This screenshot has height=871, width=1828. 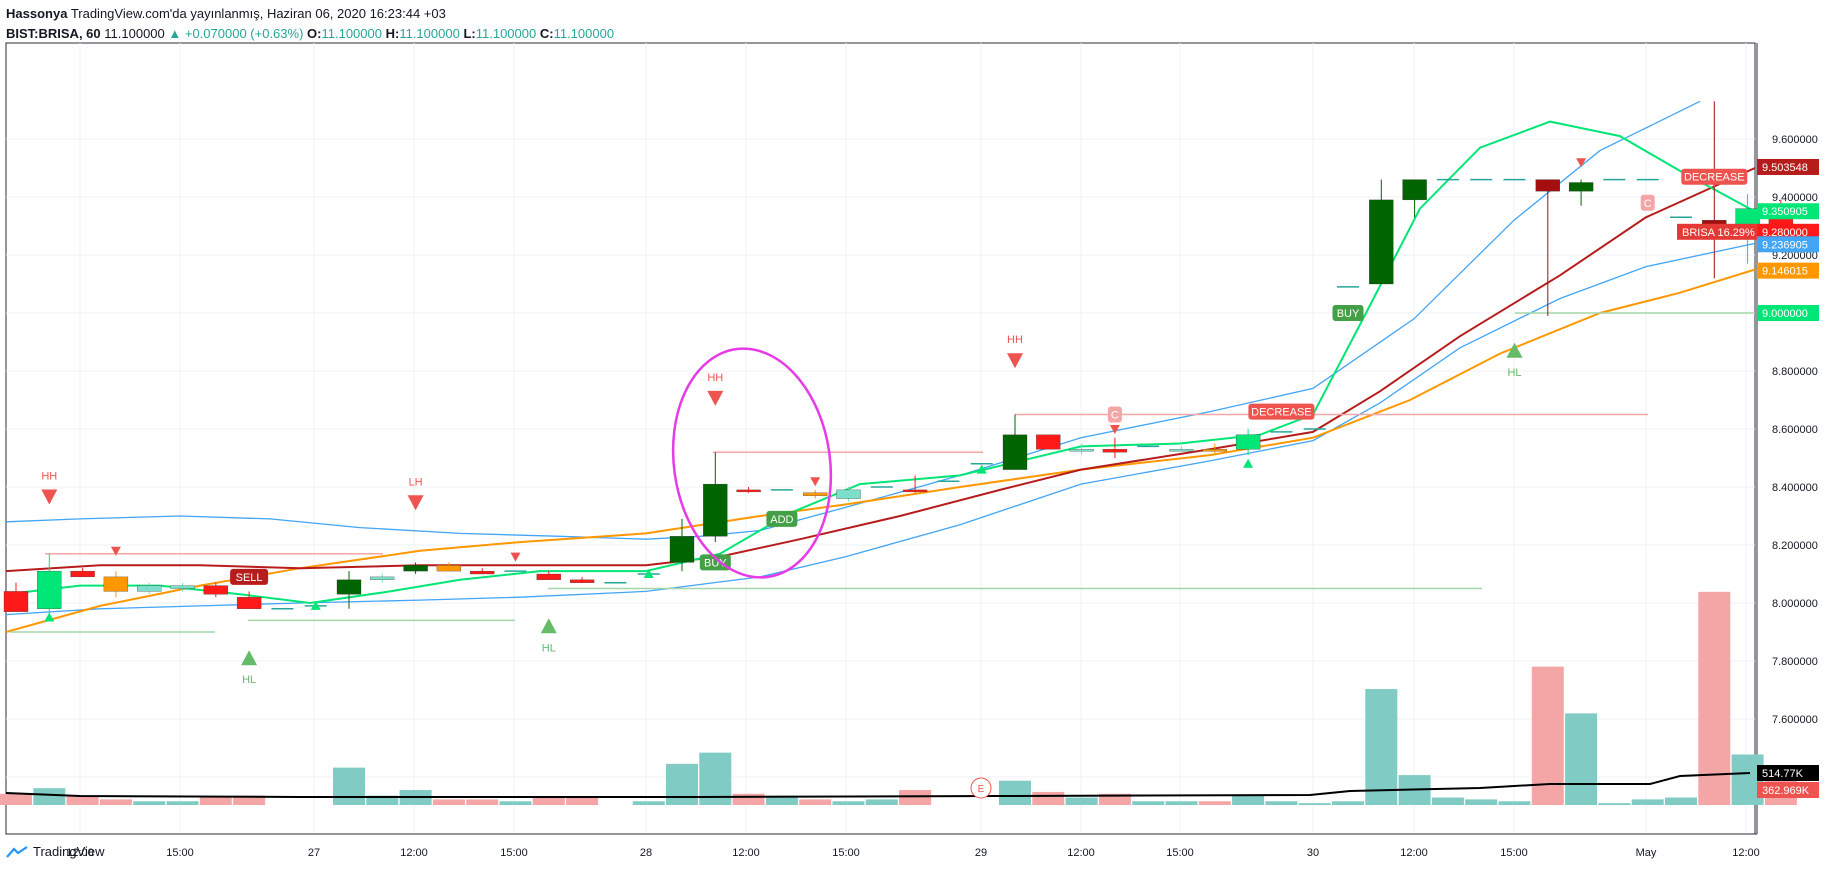 What do you see at coordinates (53, 33) in the screenshot?
I see `symbol-label: BIST:BRISA, 60` at bounding box center [53, 33].